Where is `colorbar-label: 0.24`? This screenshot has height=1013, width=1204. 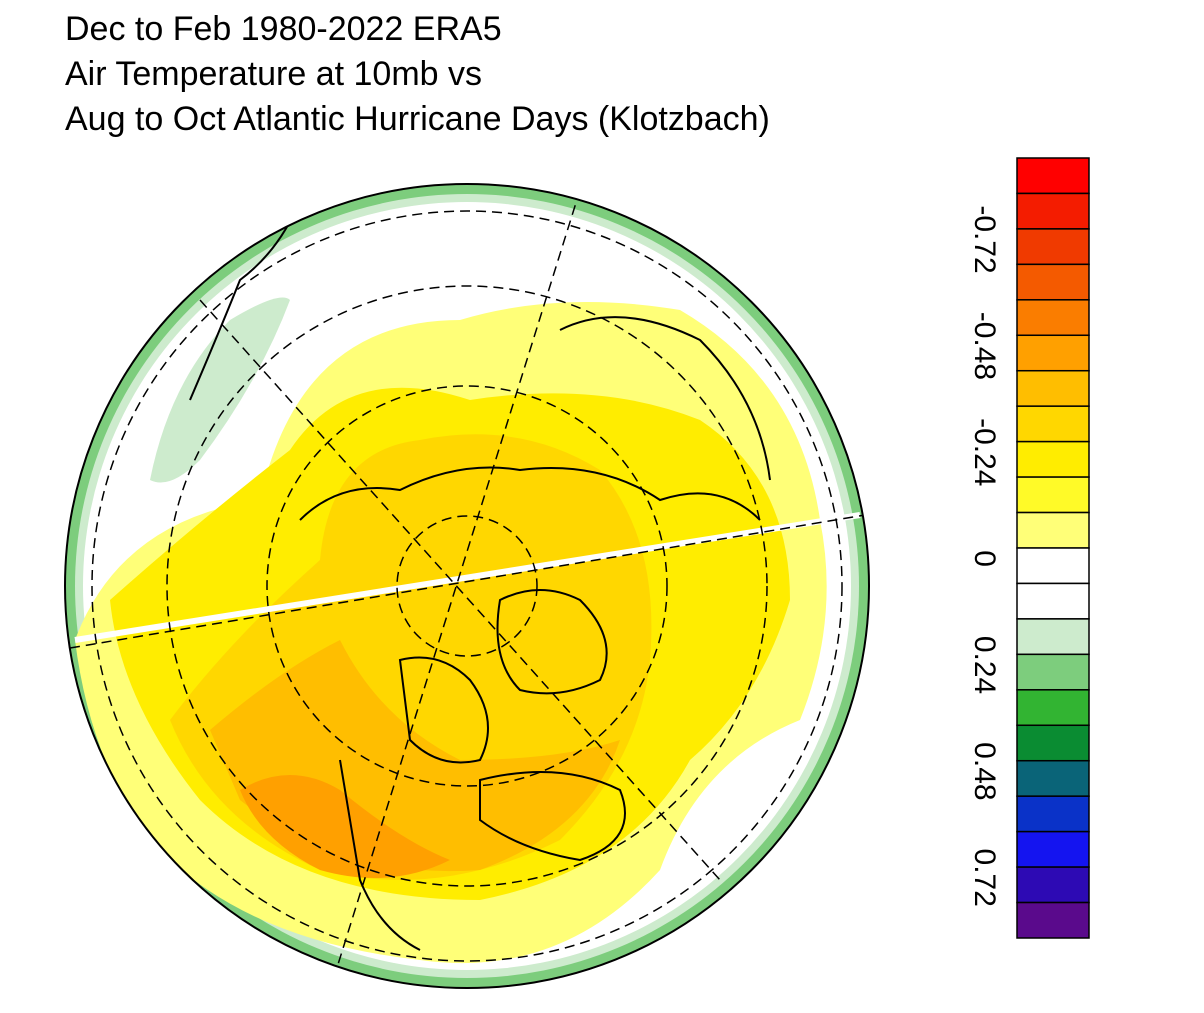
colorbar-label: 0.24 is located at coordinates (984, 665).